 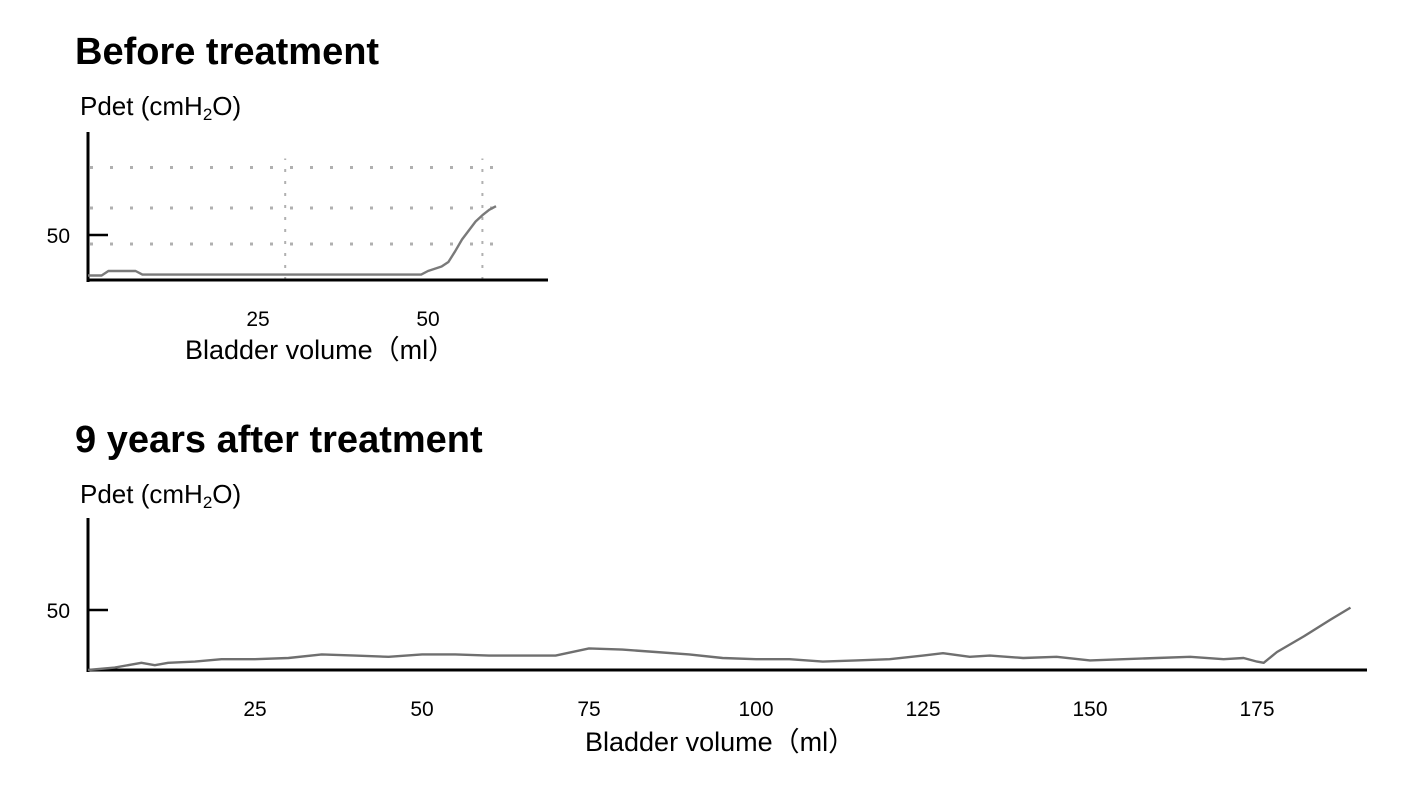 What do you see at coordinates (320, 350) in the screenshot?
I see `x-axis-label-before: Bladder volume（ml）` at bounding box center [320, 350].